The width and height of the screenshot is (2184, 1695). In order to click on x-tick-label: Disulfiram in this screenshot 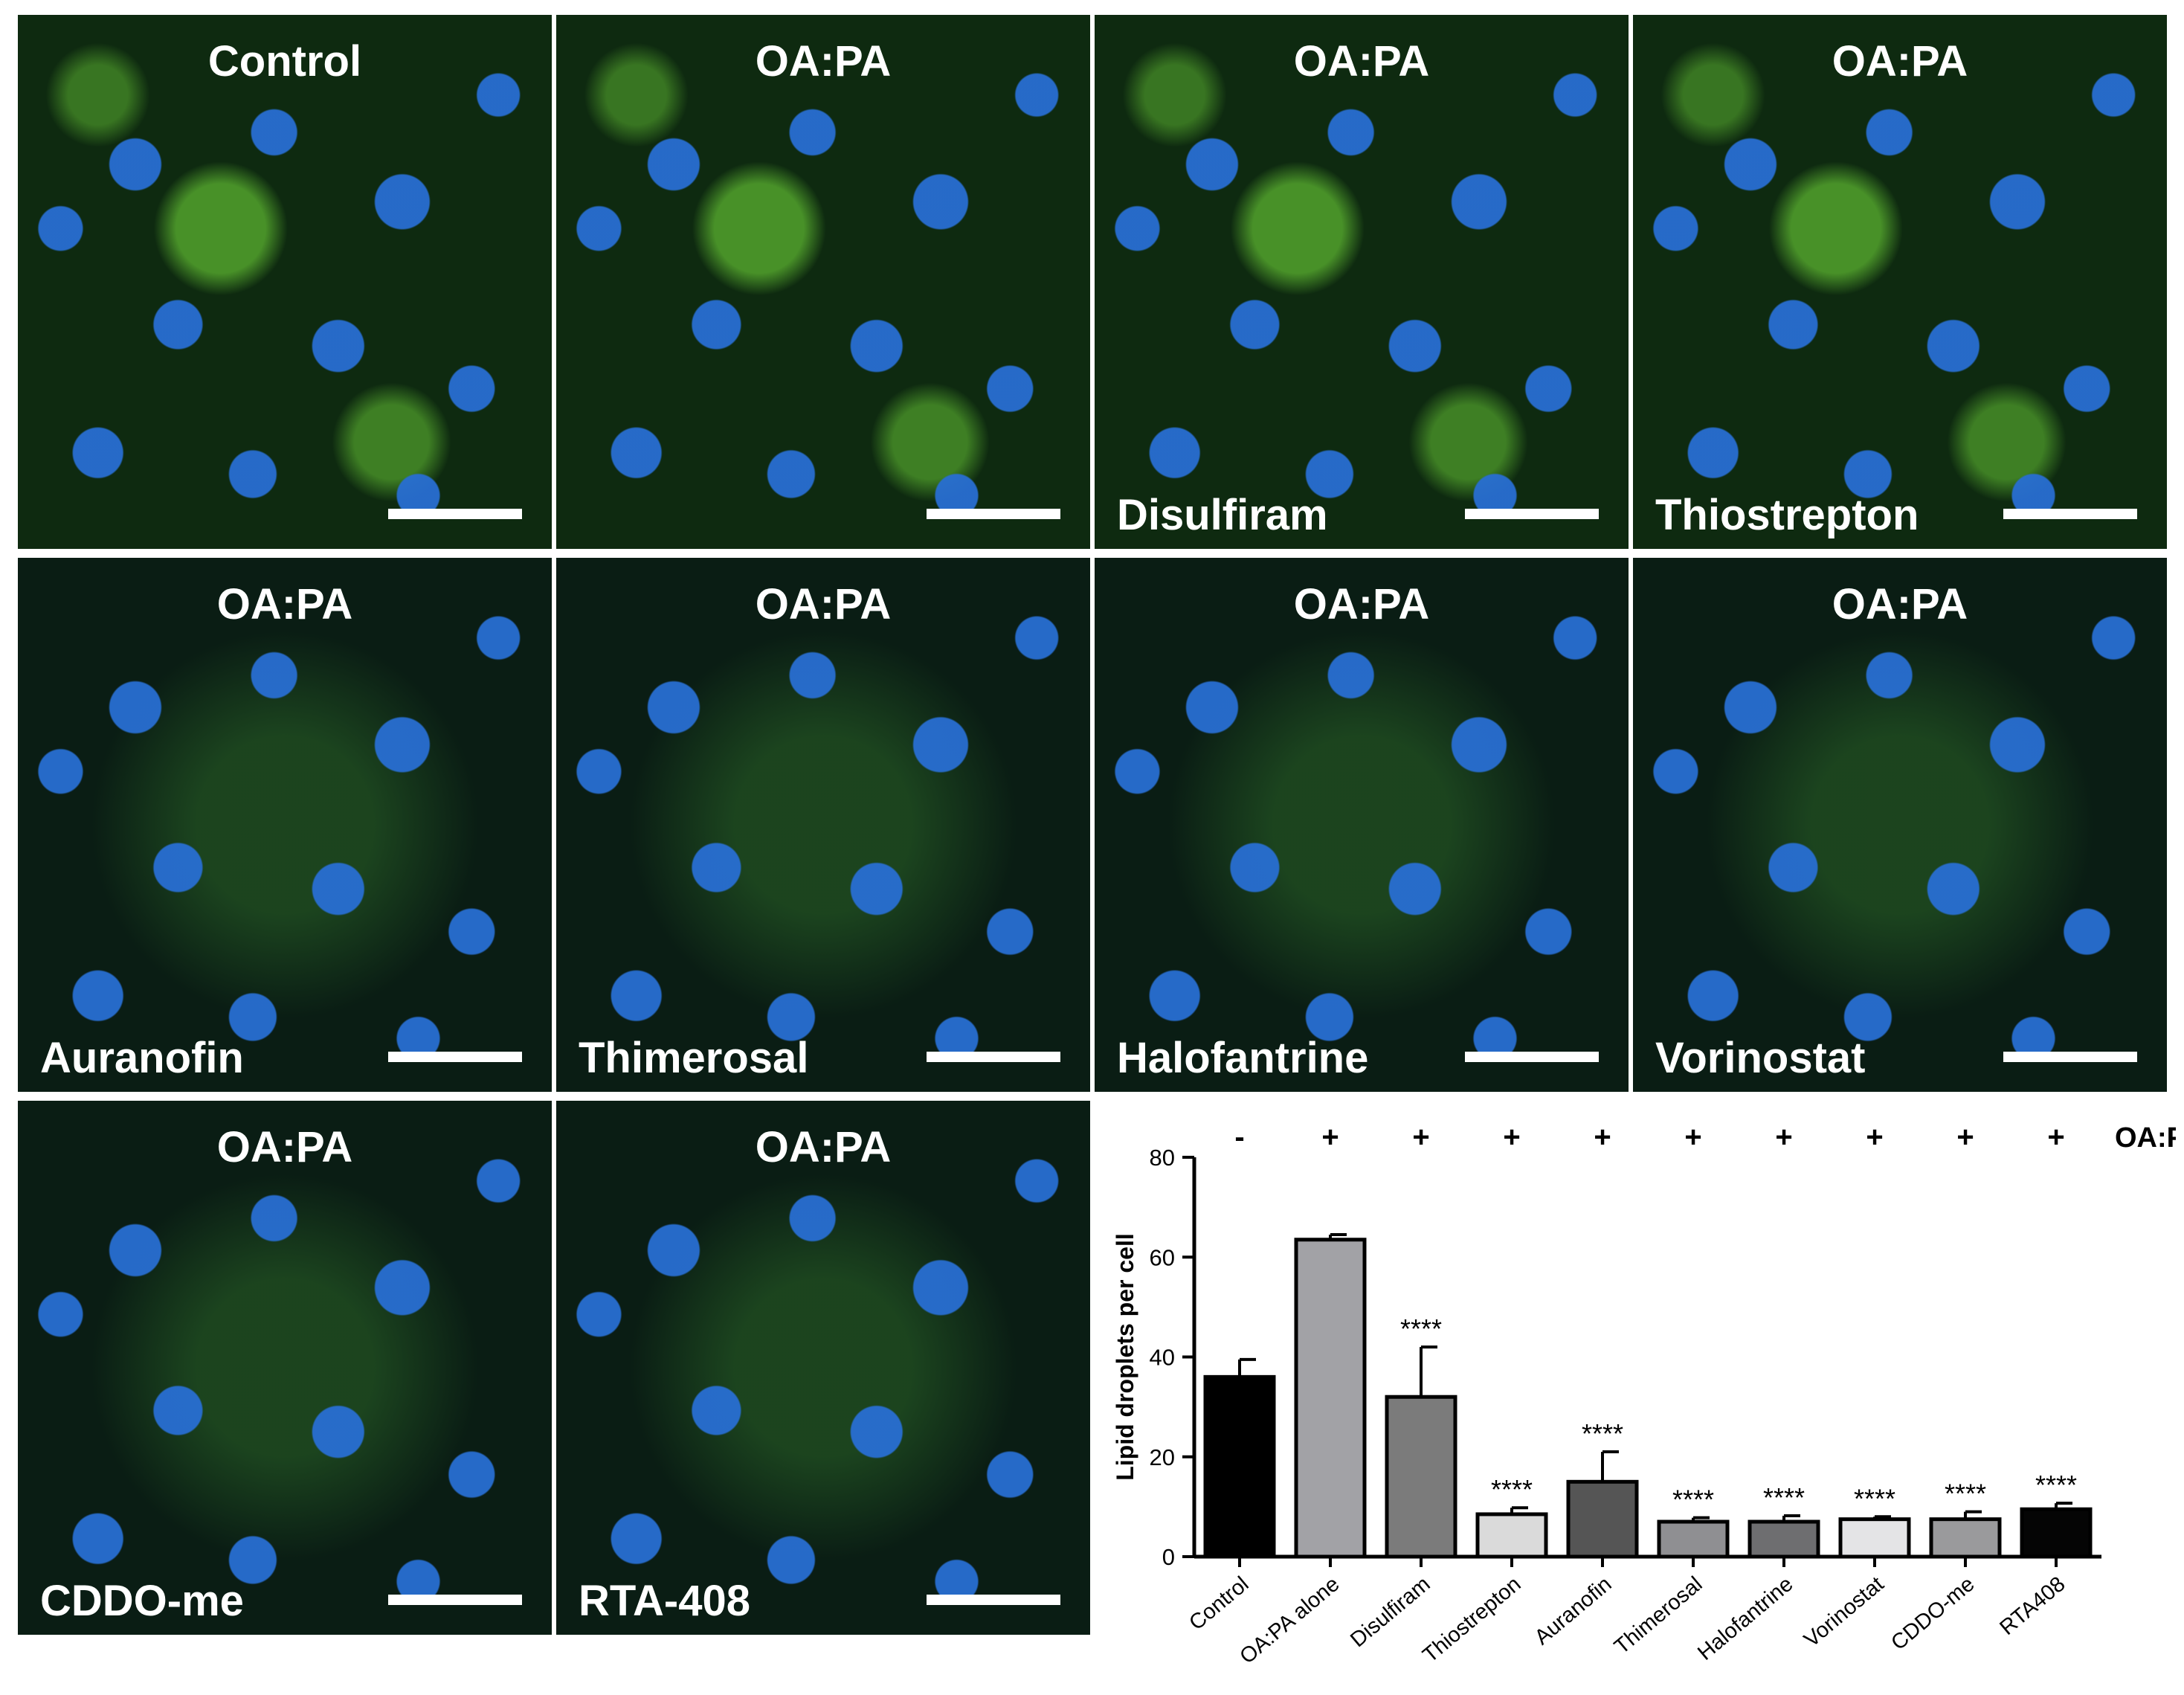, I will do `click(1390, 1612)`.